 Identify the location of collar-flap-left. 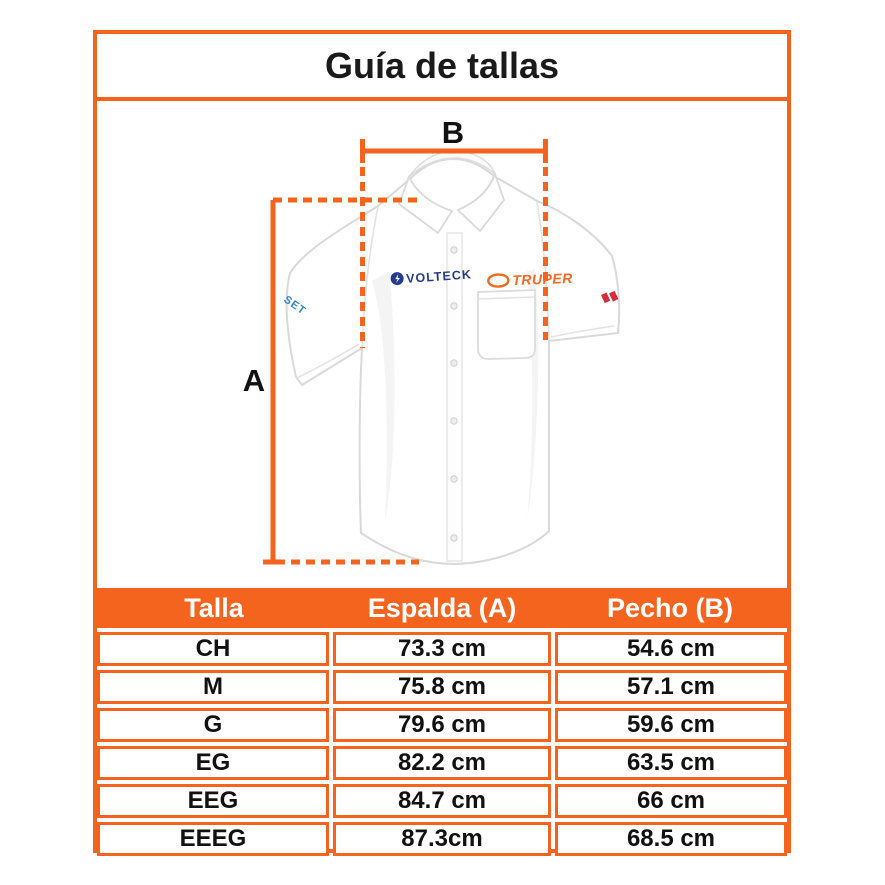
(425, 204).